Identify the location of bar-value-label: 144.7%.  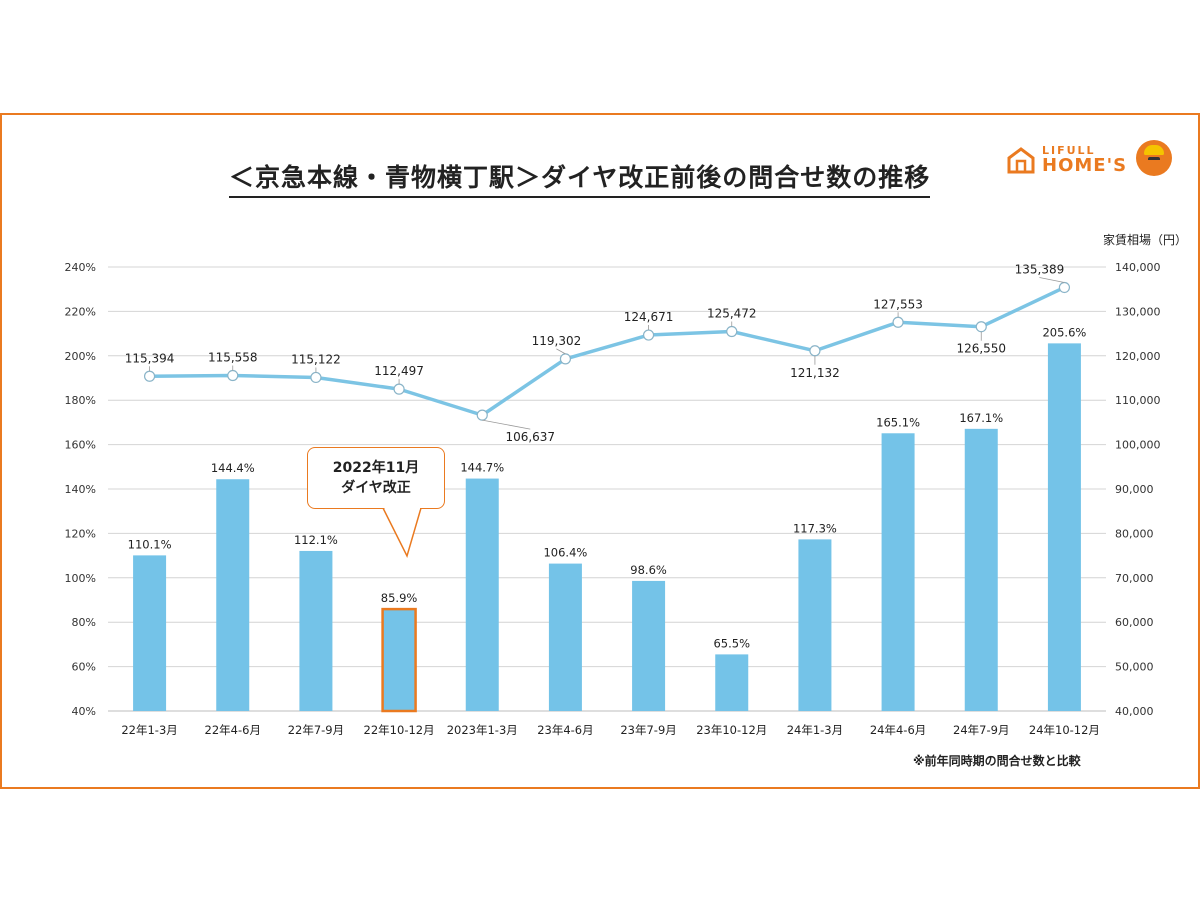
(482, 468).